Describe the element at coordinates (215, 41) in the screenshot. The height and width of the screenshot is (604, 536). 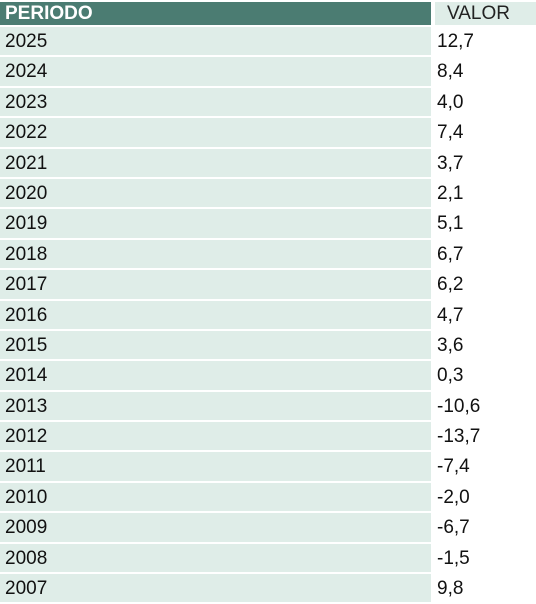
I see `cell-periodo: 2025` at that location.